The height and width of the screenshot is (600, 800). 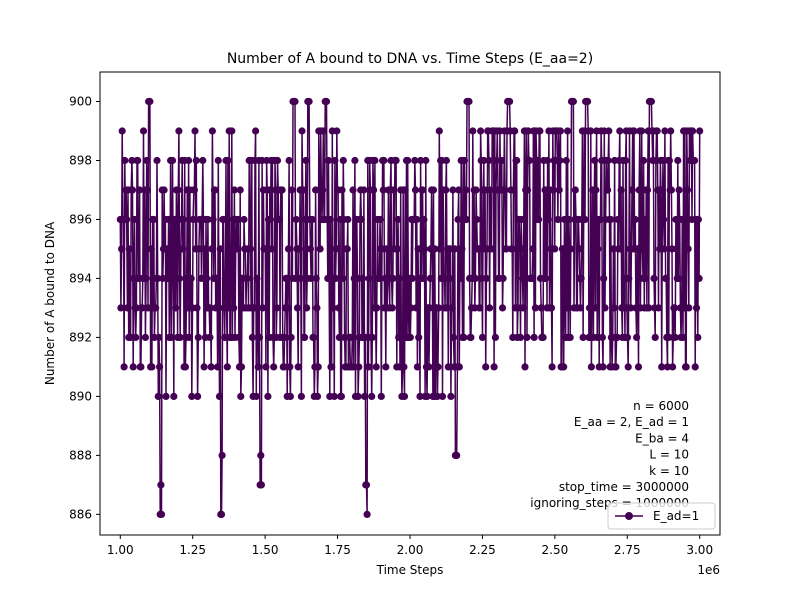 What do you see at coordinates (265, 550) in the screenshot?
I see `x-tick-label: 1.50` at bounding box center [265, 550].